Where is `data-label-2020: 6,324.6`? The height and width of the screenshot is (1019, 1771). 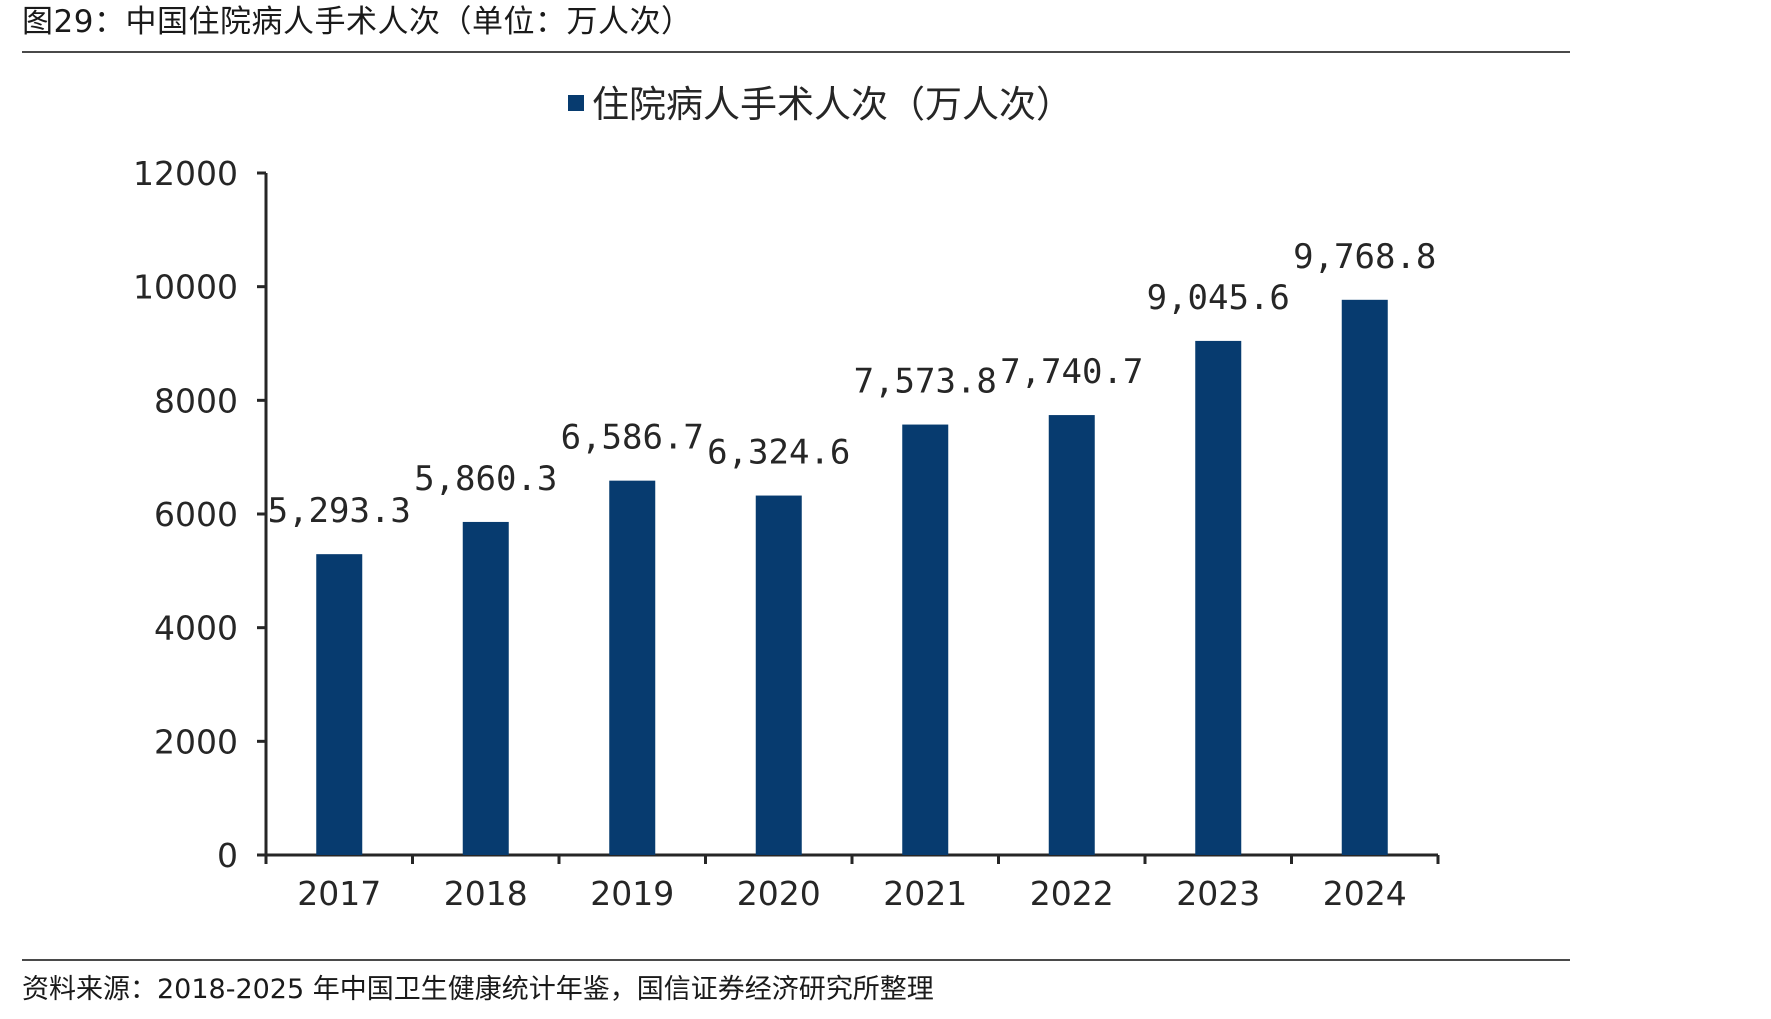
data-label-2020: 6,324.6 is located at coordinates (778, 453).